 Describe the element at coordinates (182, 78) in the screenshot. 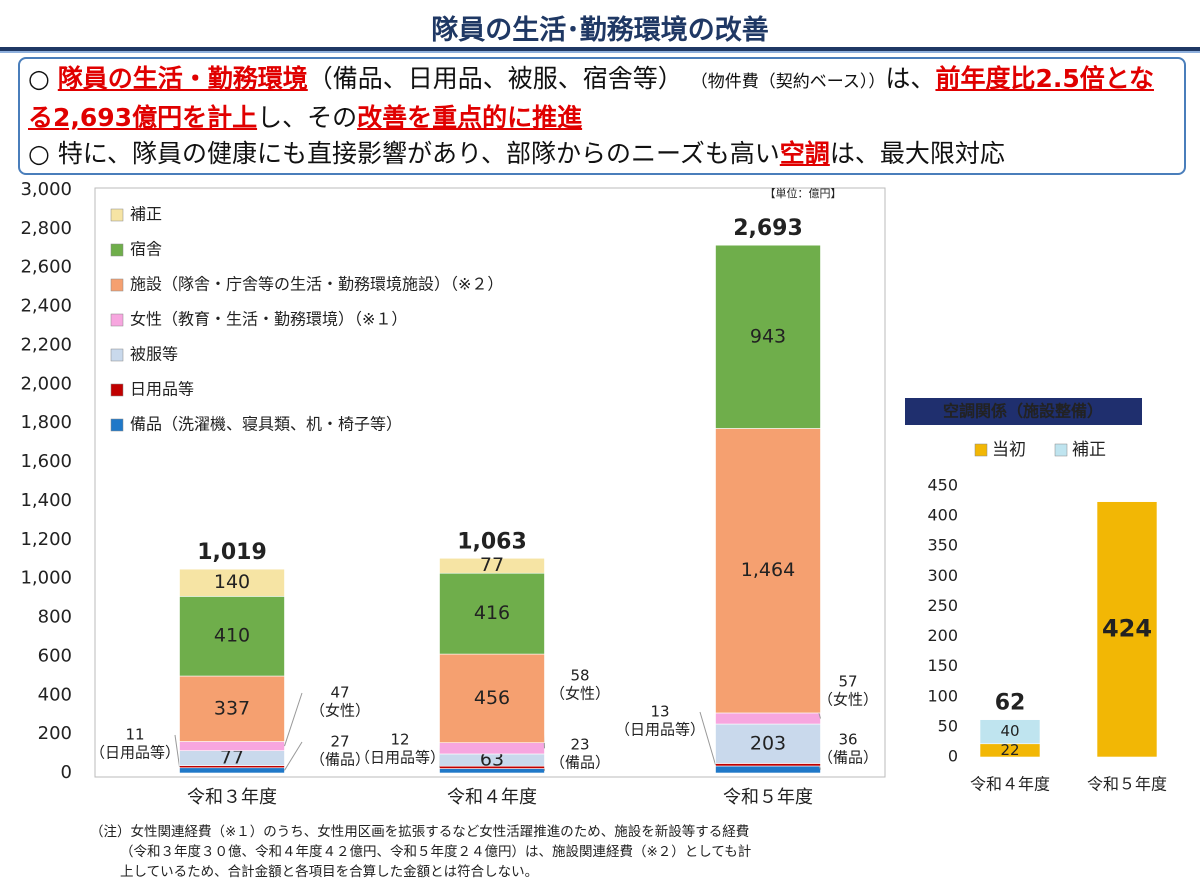

I see `bullet-emphasis: 隊員の生活・勤務環境` at that location.